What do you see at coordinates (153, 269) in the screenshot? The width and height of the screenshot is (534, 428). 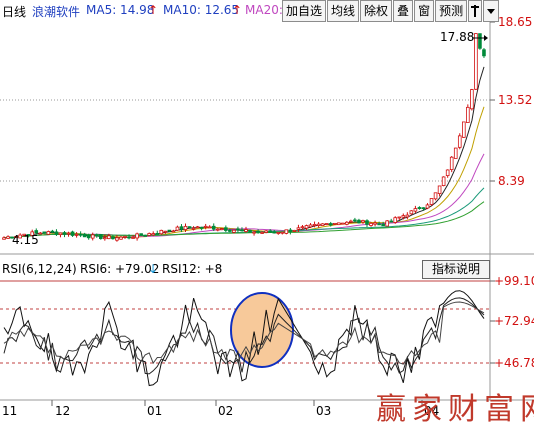 I see `rsi6-down-arrow: ↓` at bounding box center [153, 269].